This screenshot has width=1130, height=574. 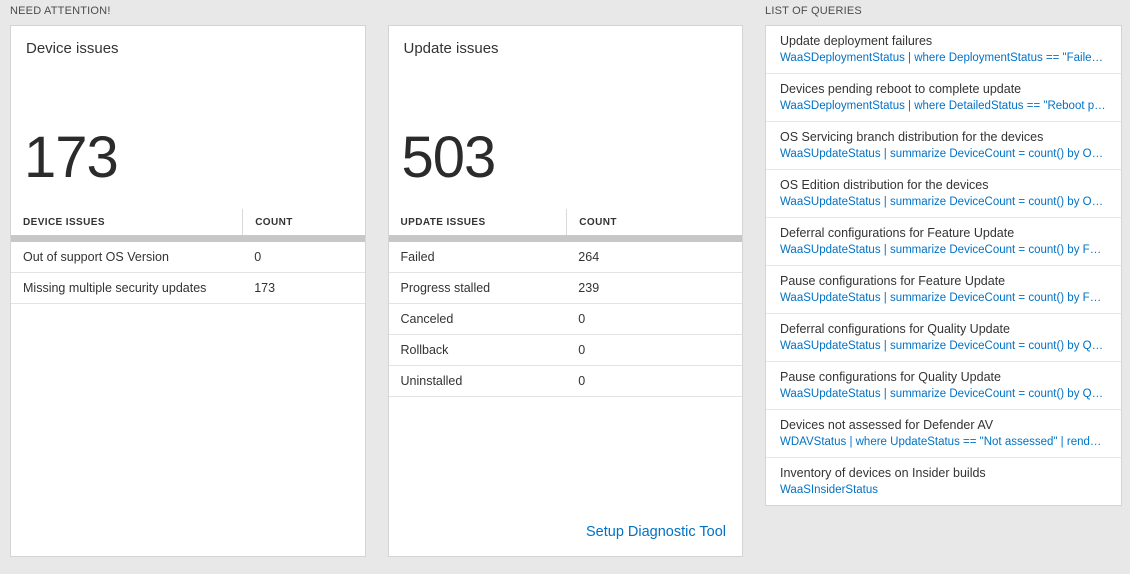 I want to click on table-row: Out of support OS Version 0, so click(x=188, y=257).